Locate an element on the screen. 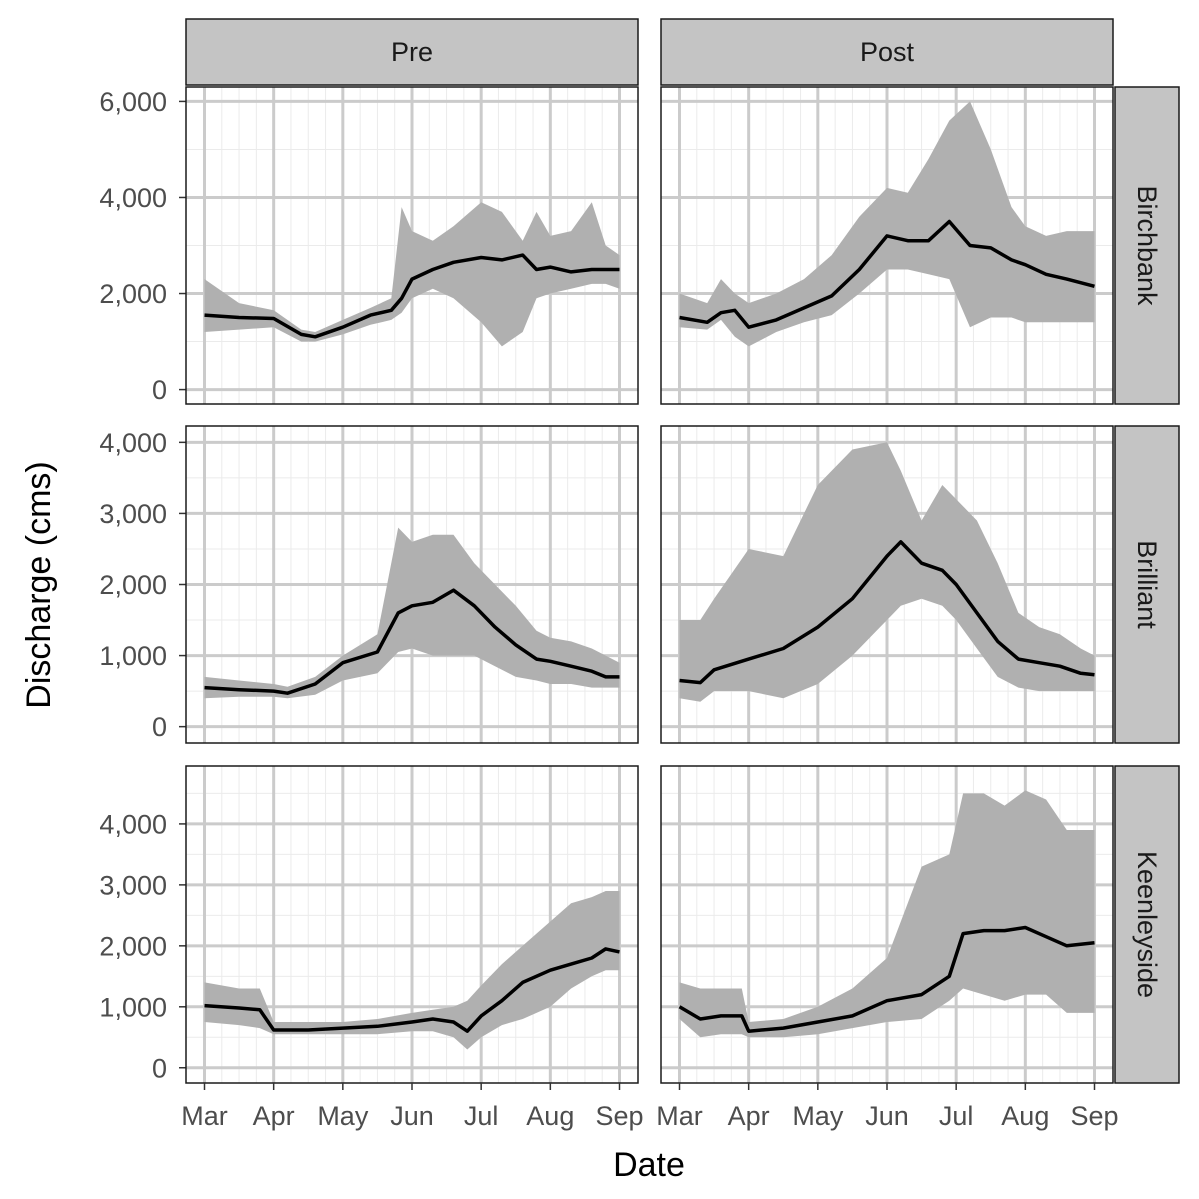 The image size is (1199, 1199). x-tick-label-post-jun: Jun is located at coordinates (887, 1116).